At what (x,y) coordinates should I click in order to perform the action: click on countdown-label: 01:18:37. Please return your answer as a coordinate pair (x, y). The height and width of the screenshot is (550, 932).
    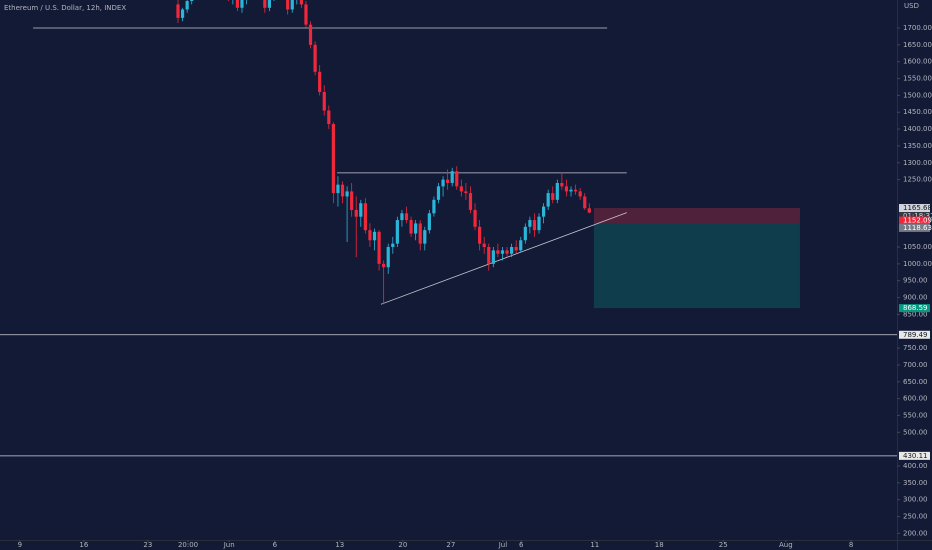
    Looking at the image, I should click on (917, 216).